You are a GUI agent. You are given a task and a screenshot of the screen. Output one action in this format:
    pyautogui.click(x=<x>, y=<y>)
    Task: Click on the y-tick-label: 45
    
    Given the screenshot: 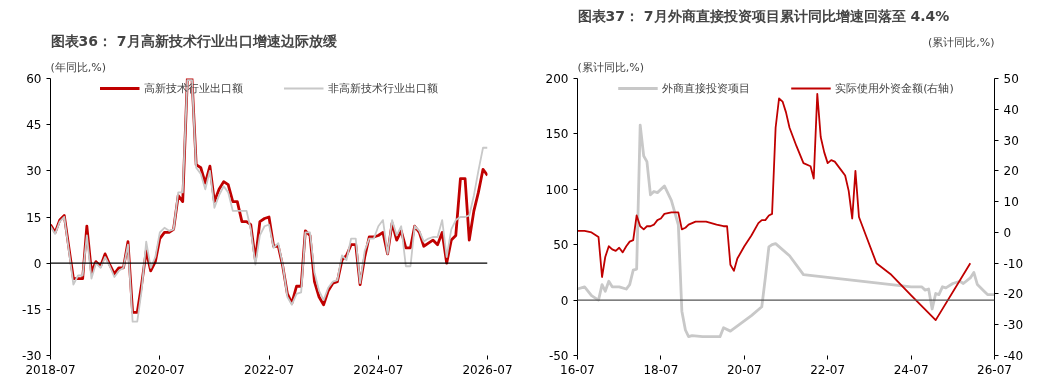 What is the action you would take?
    pyautogui.click(x=34, y=125)
    